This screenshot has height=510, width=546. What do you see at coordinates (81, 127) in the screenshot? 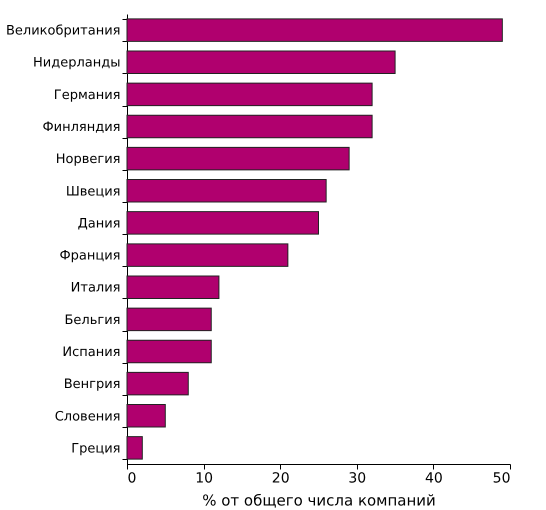
I see `y-tick-label: Финляндия` at bounding box center [81, 127].